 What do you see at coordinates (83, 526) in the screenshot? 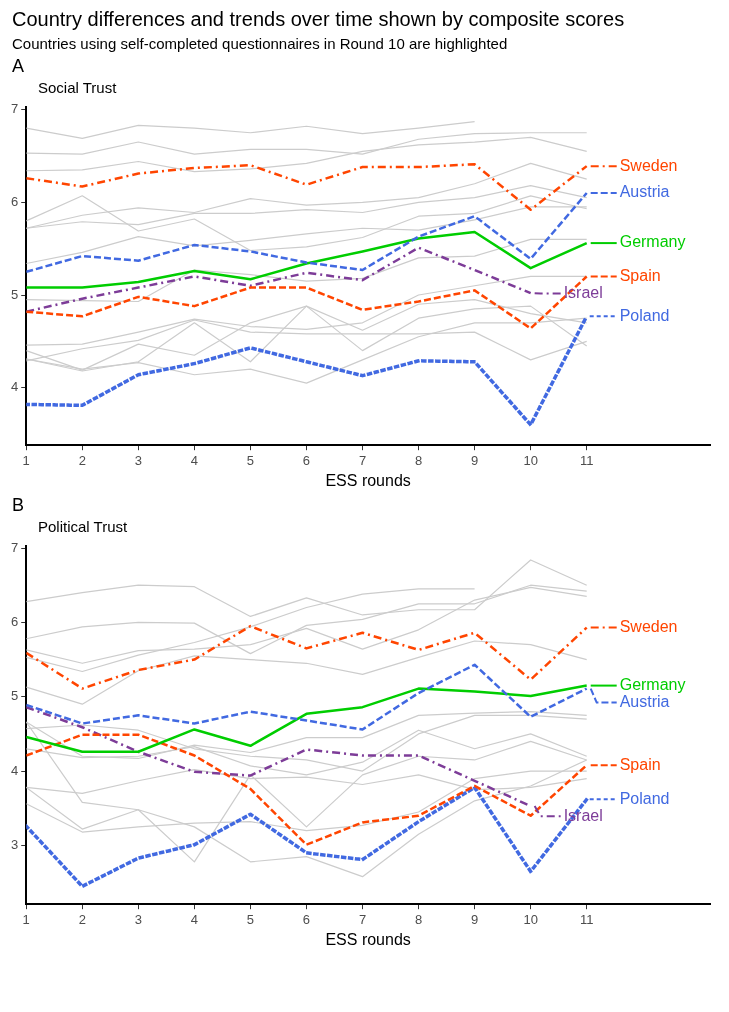
I see `text: Political Trust` at bounding box center [83, 526].